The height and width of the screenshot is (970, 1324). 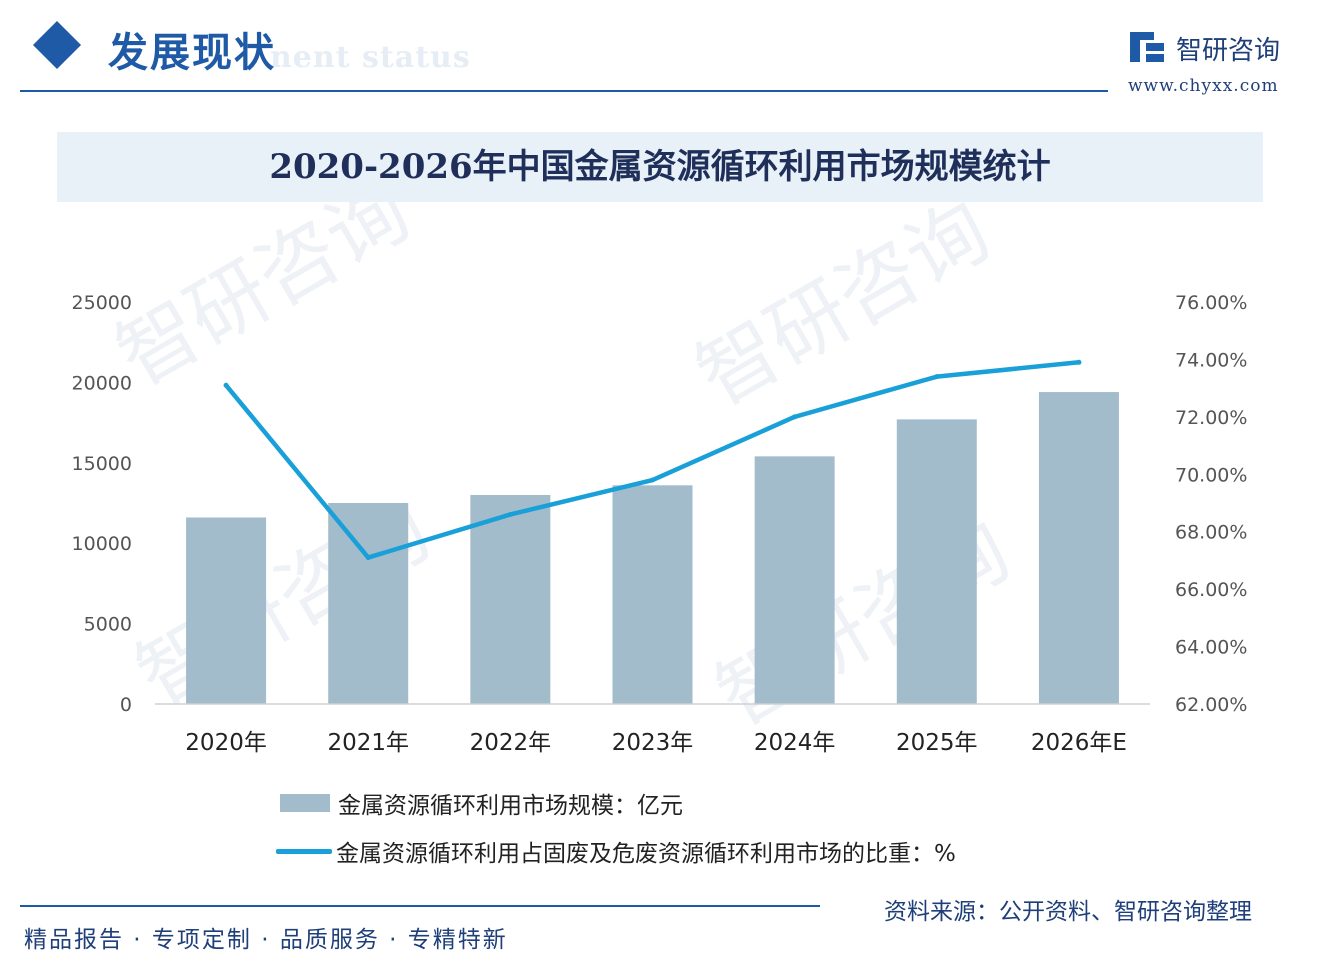 What do you see at coordinates (1211, 648) in the screenshot?
I see `y-right-tick-label: 64.00%` at bounding box center [1211, 648].